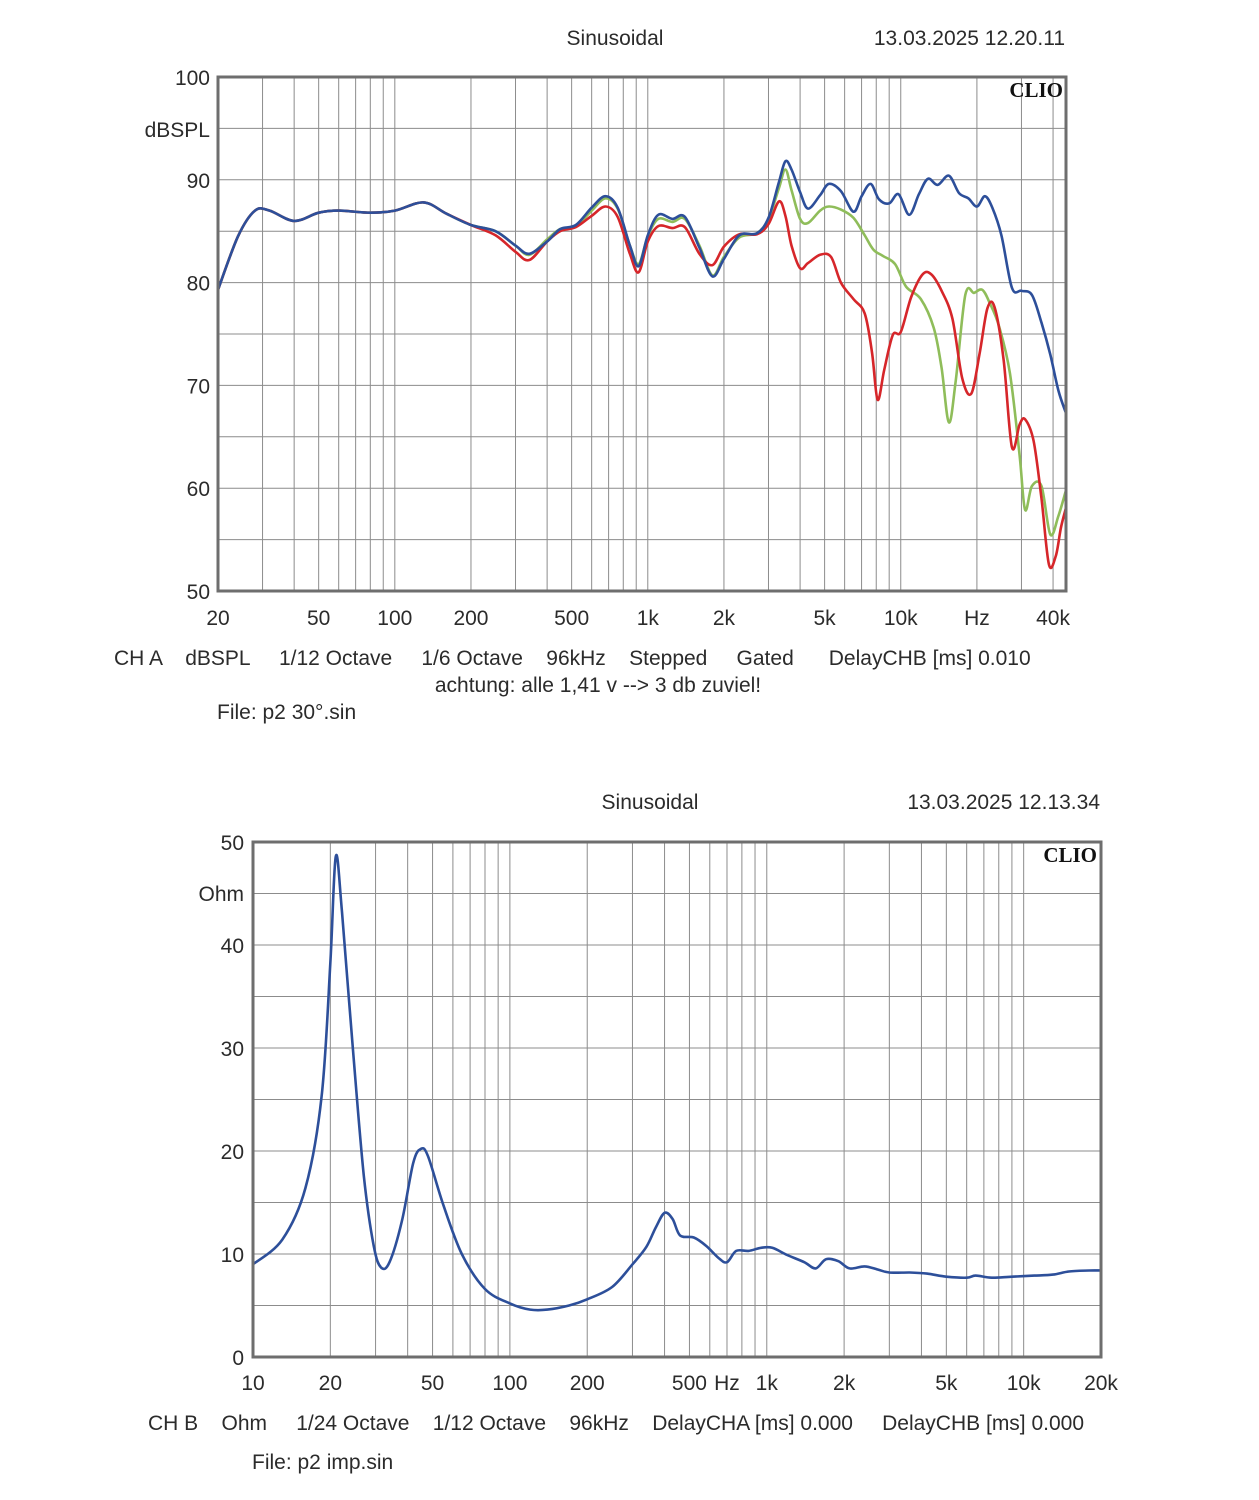 The height and width of the screenshot is (1500, 1259). I want to click on y-unit-label: Ohm, so click(221, 894).